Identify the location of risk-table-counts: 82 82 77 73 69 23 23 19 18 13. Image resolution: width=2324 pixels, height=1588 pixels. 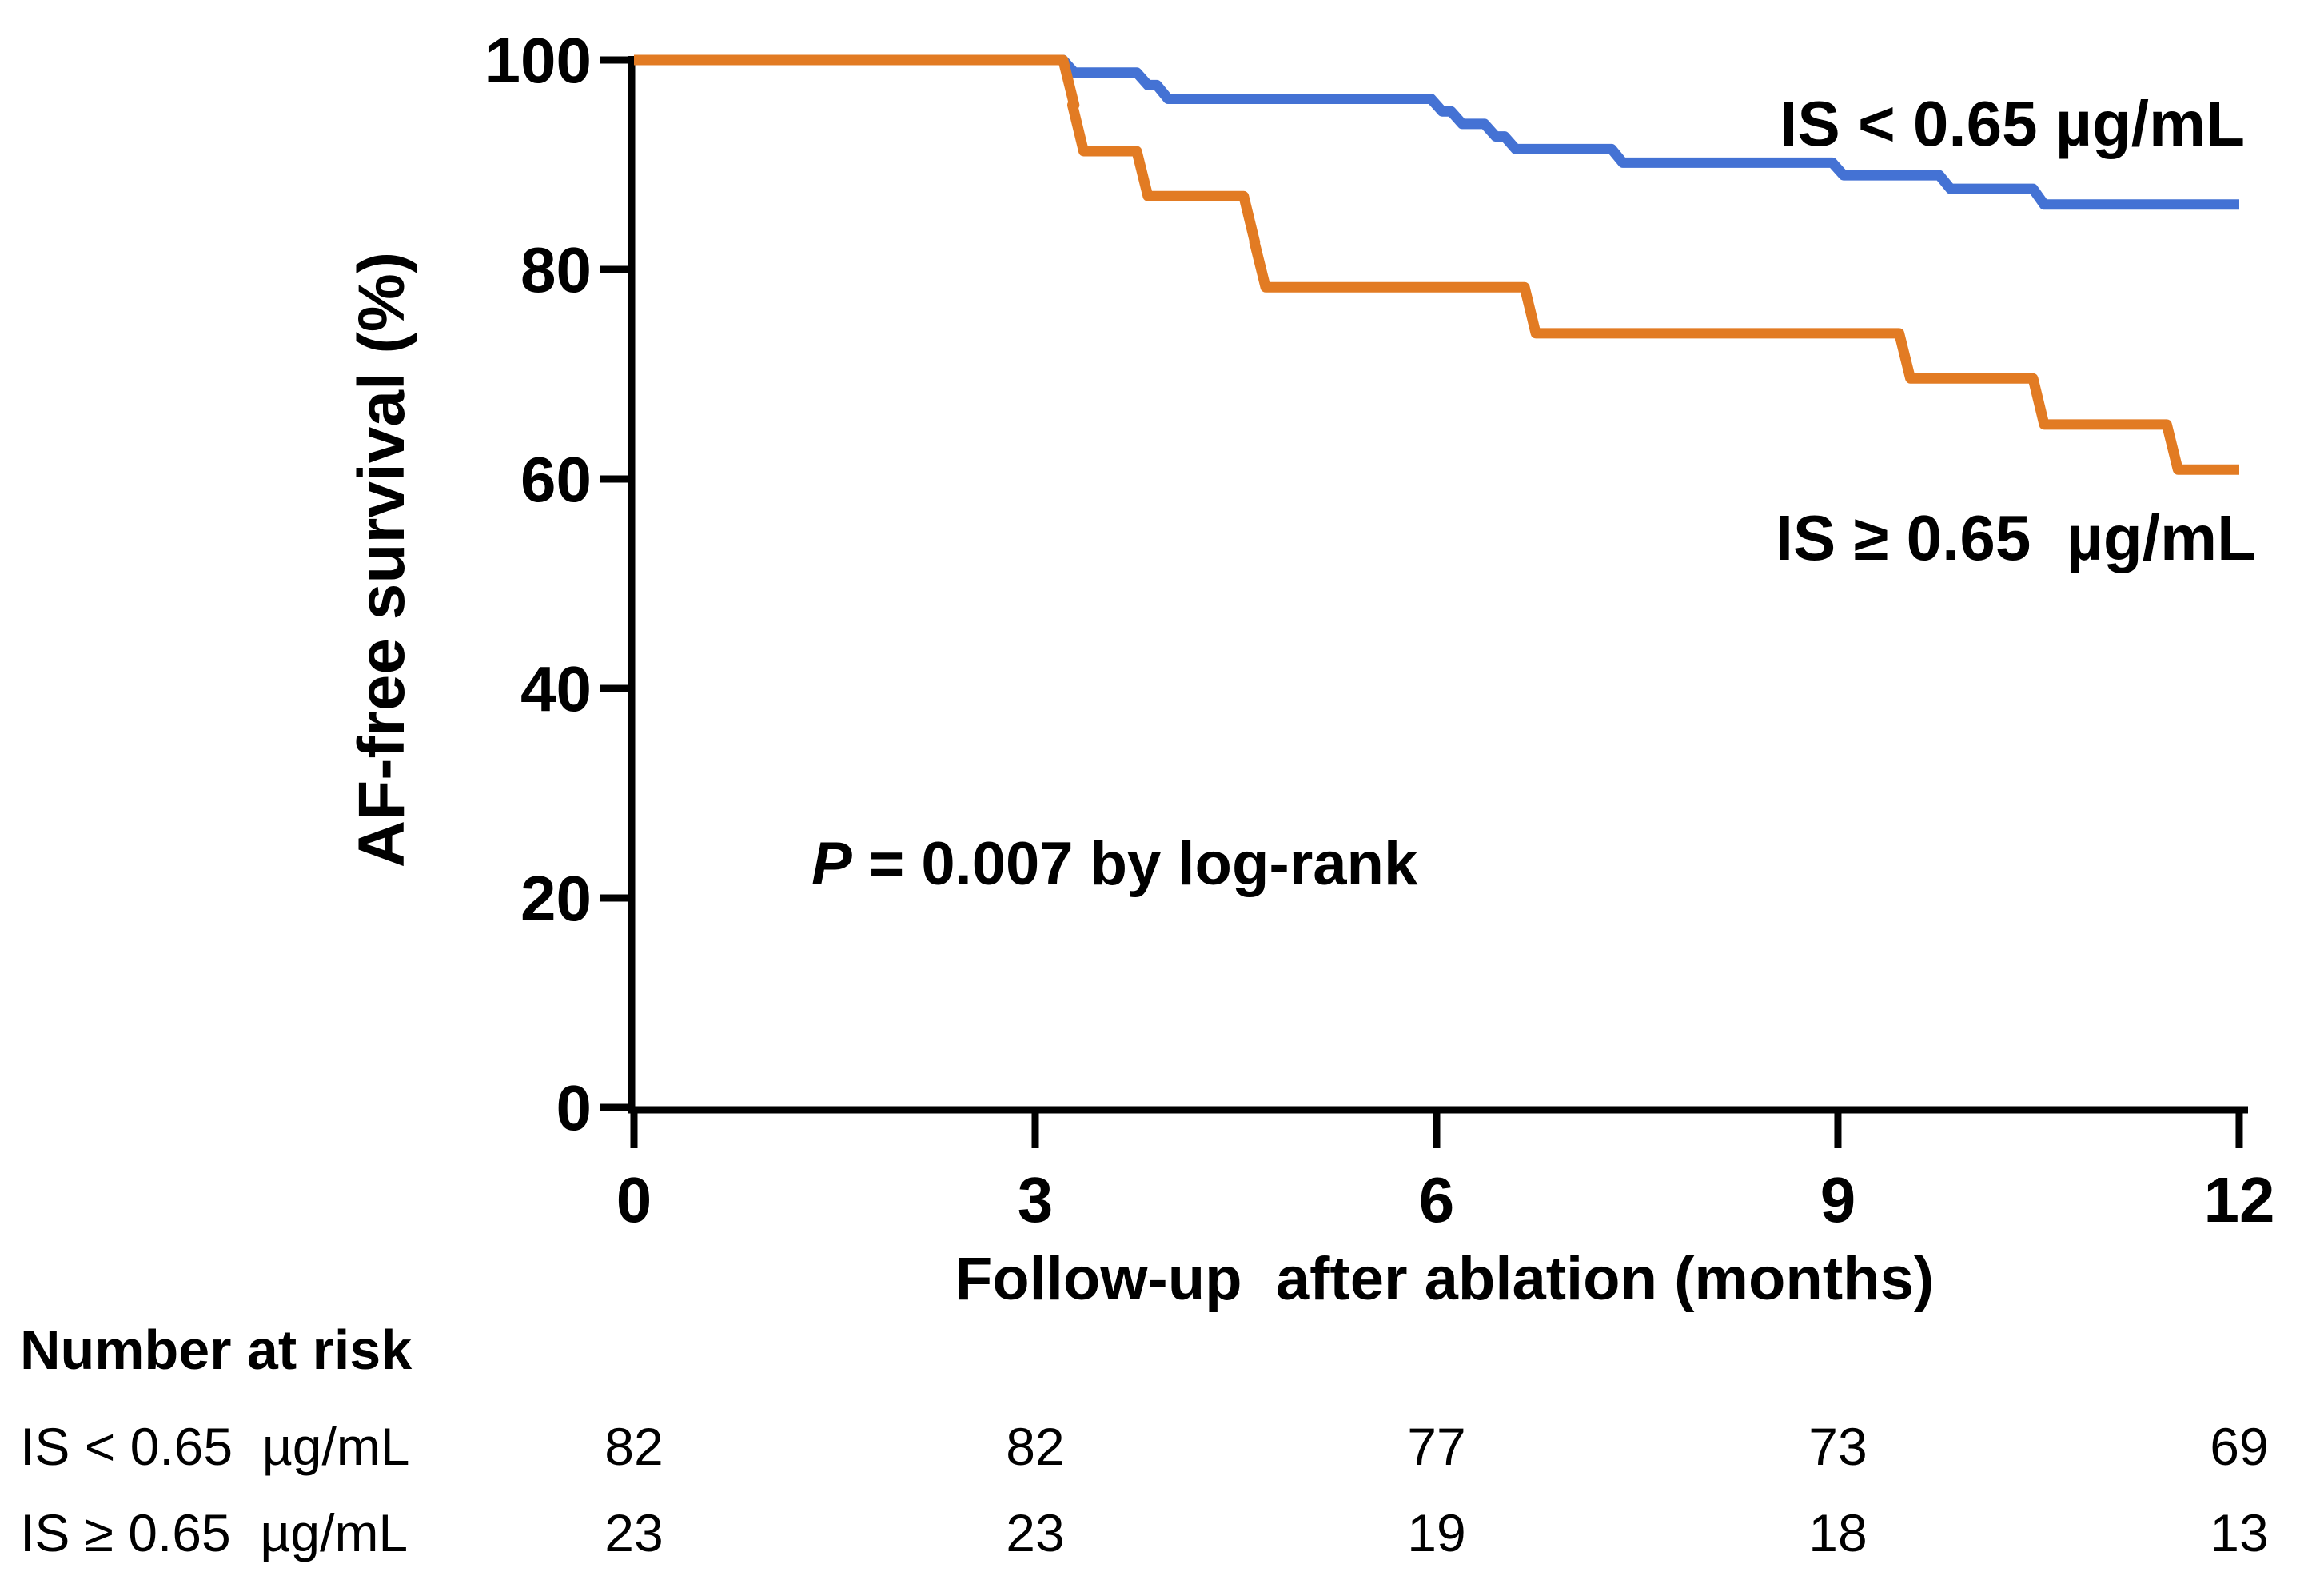
(1436, 1489).